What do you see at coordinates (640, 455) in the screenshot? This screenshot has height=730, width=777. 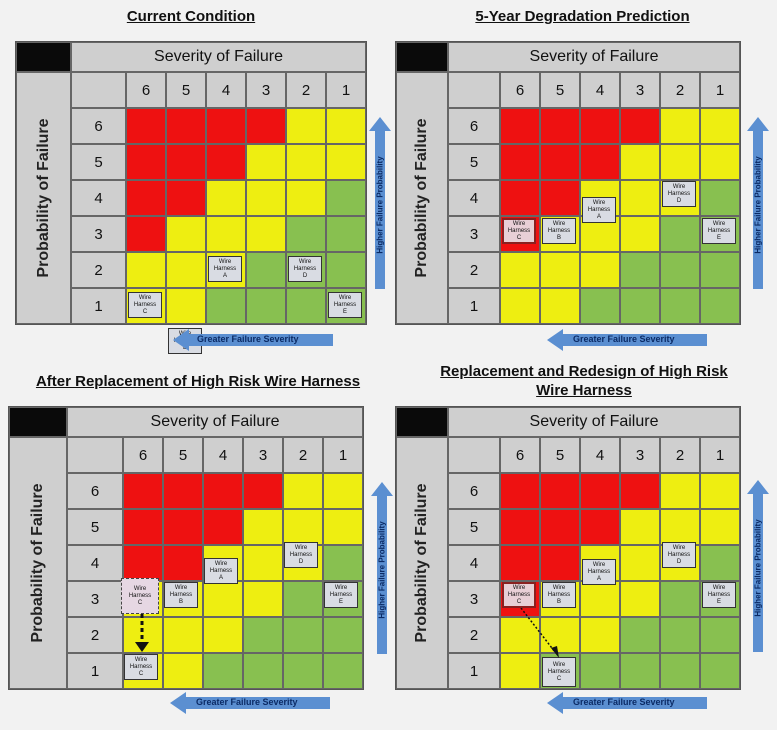 I see `severity-value: 3` at bounding box center [640, 455].